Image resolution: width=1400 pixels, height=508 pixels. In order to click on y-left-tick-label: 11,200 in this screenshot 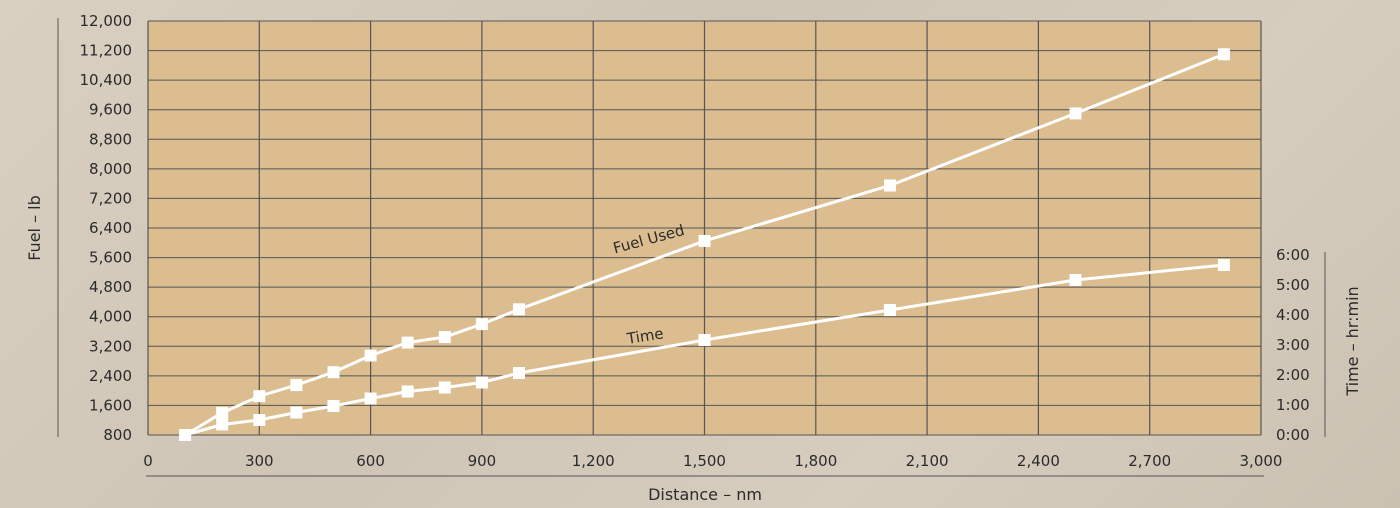, I will do `click(106, 51)`.